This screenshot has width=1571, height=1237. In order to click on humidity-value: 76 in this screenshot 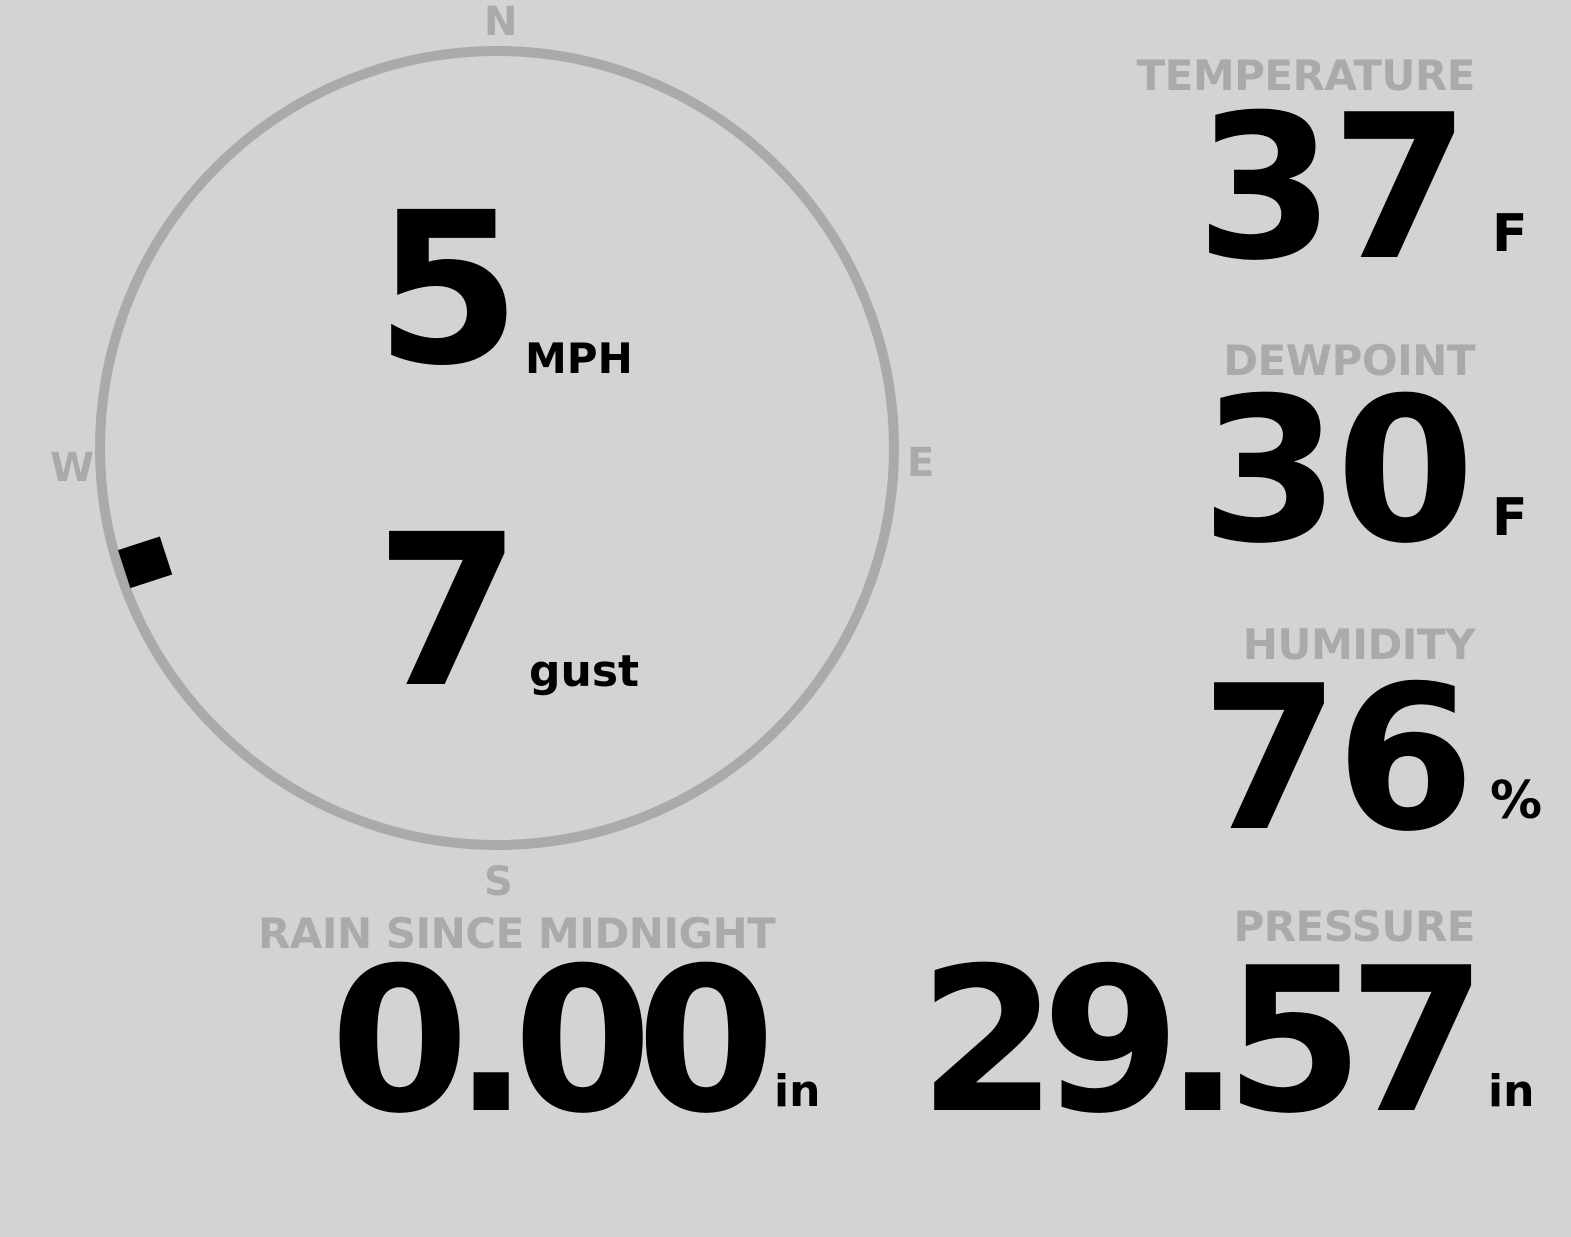, I will do `click(1337, 759)`.